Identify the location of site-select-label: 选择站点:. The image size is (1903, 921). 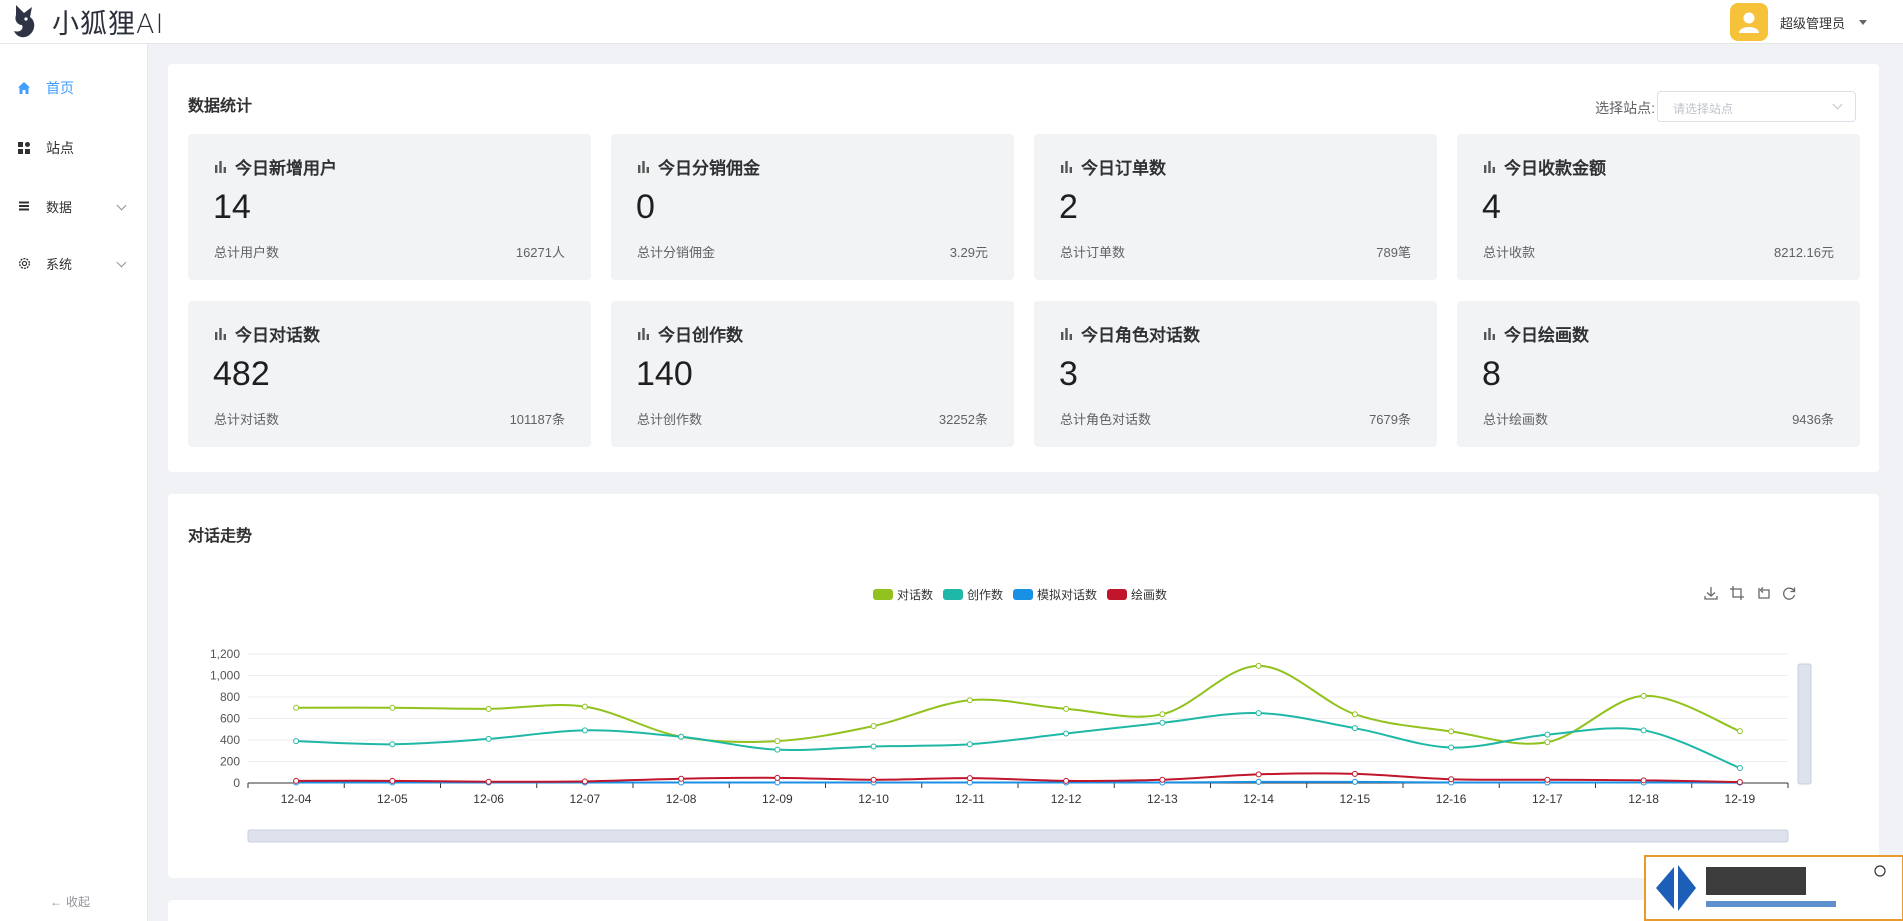
(1625, 108).